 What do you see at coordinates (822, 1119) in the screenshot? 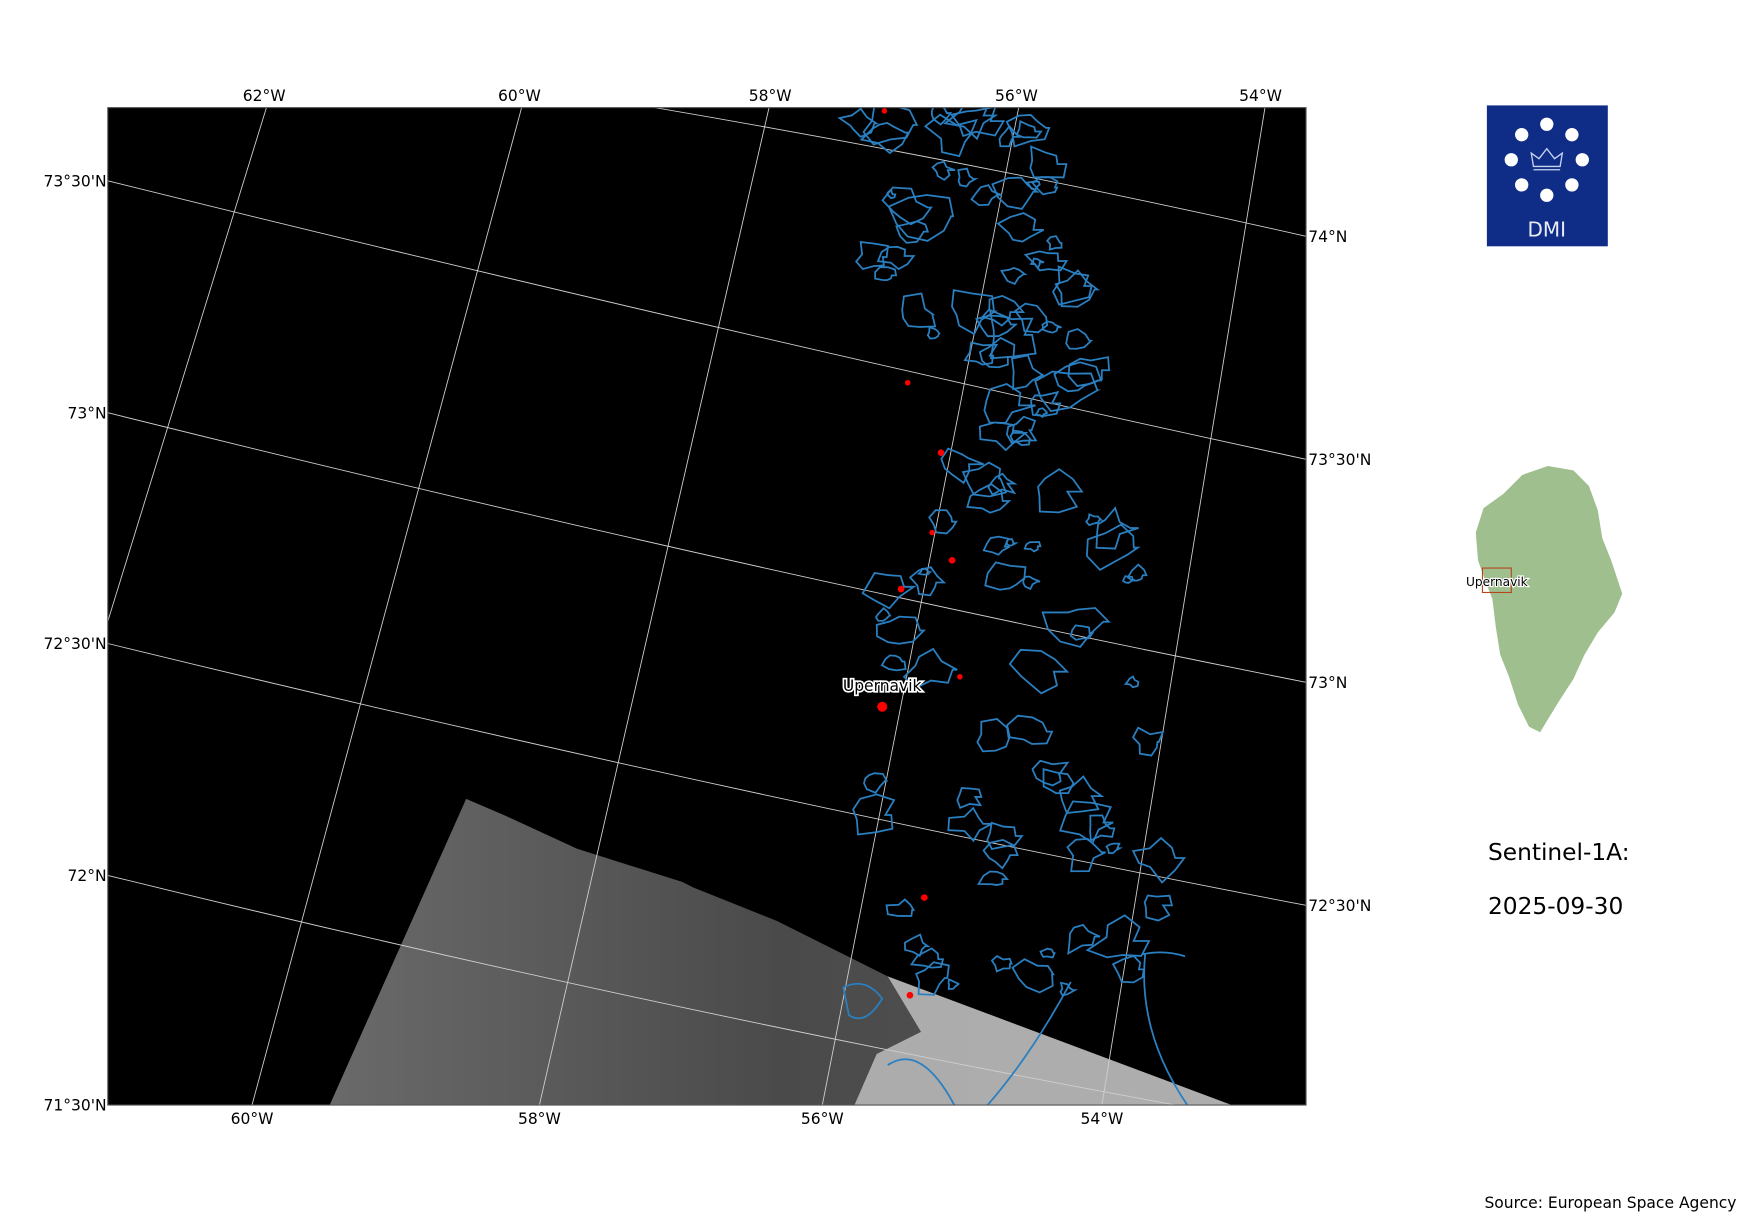
I see `tick-label: 56°W` at bounding box center [822, 1119].